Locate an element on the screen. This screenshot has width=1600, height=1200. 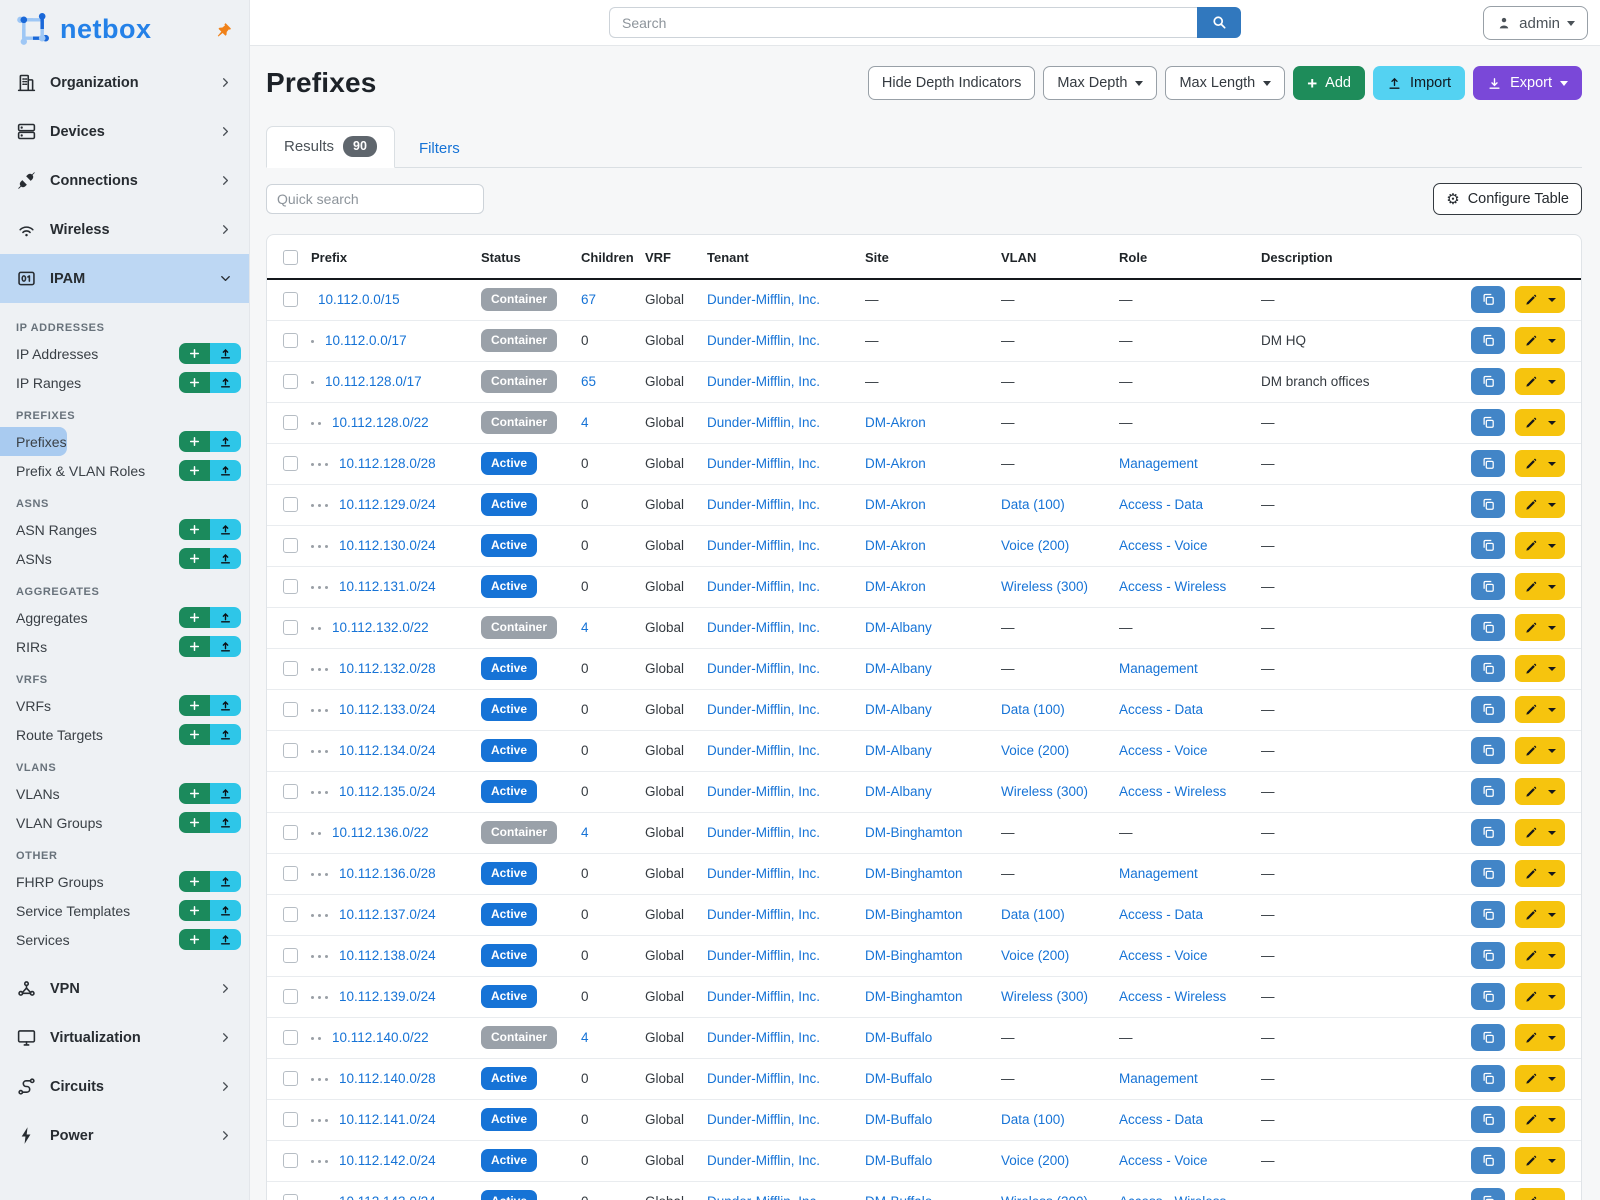
prefix-link: 10.112.137.0/24 is located at coordinates (387, 914).